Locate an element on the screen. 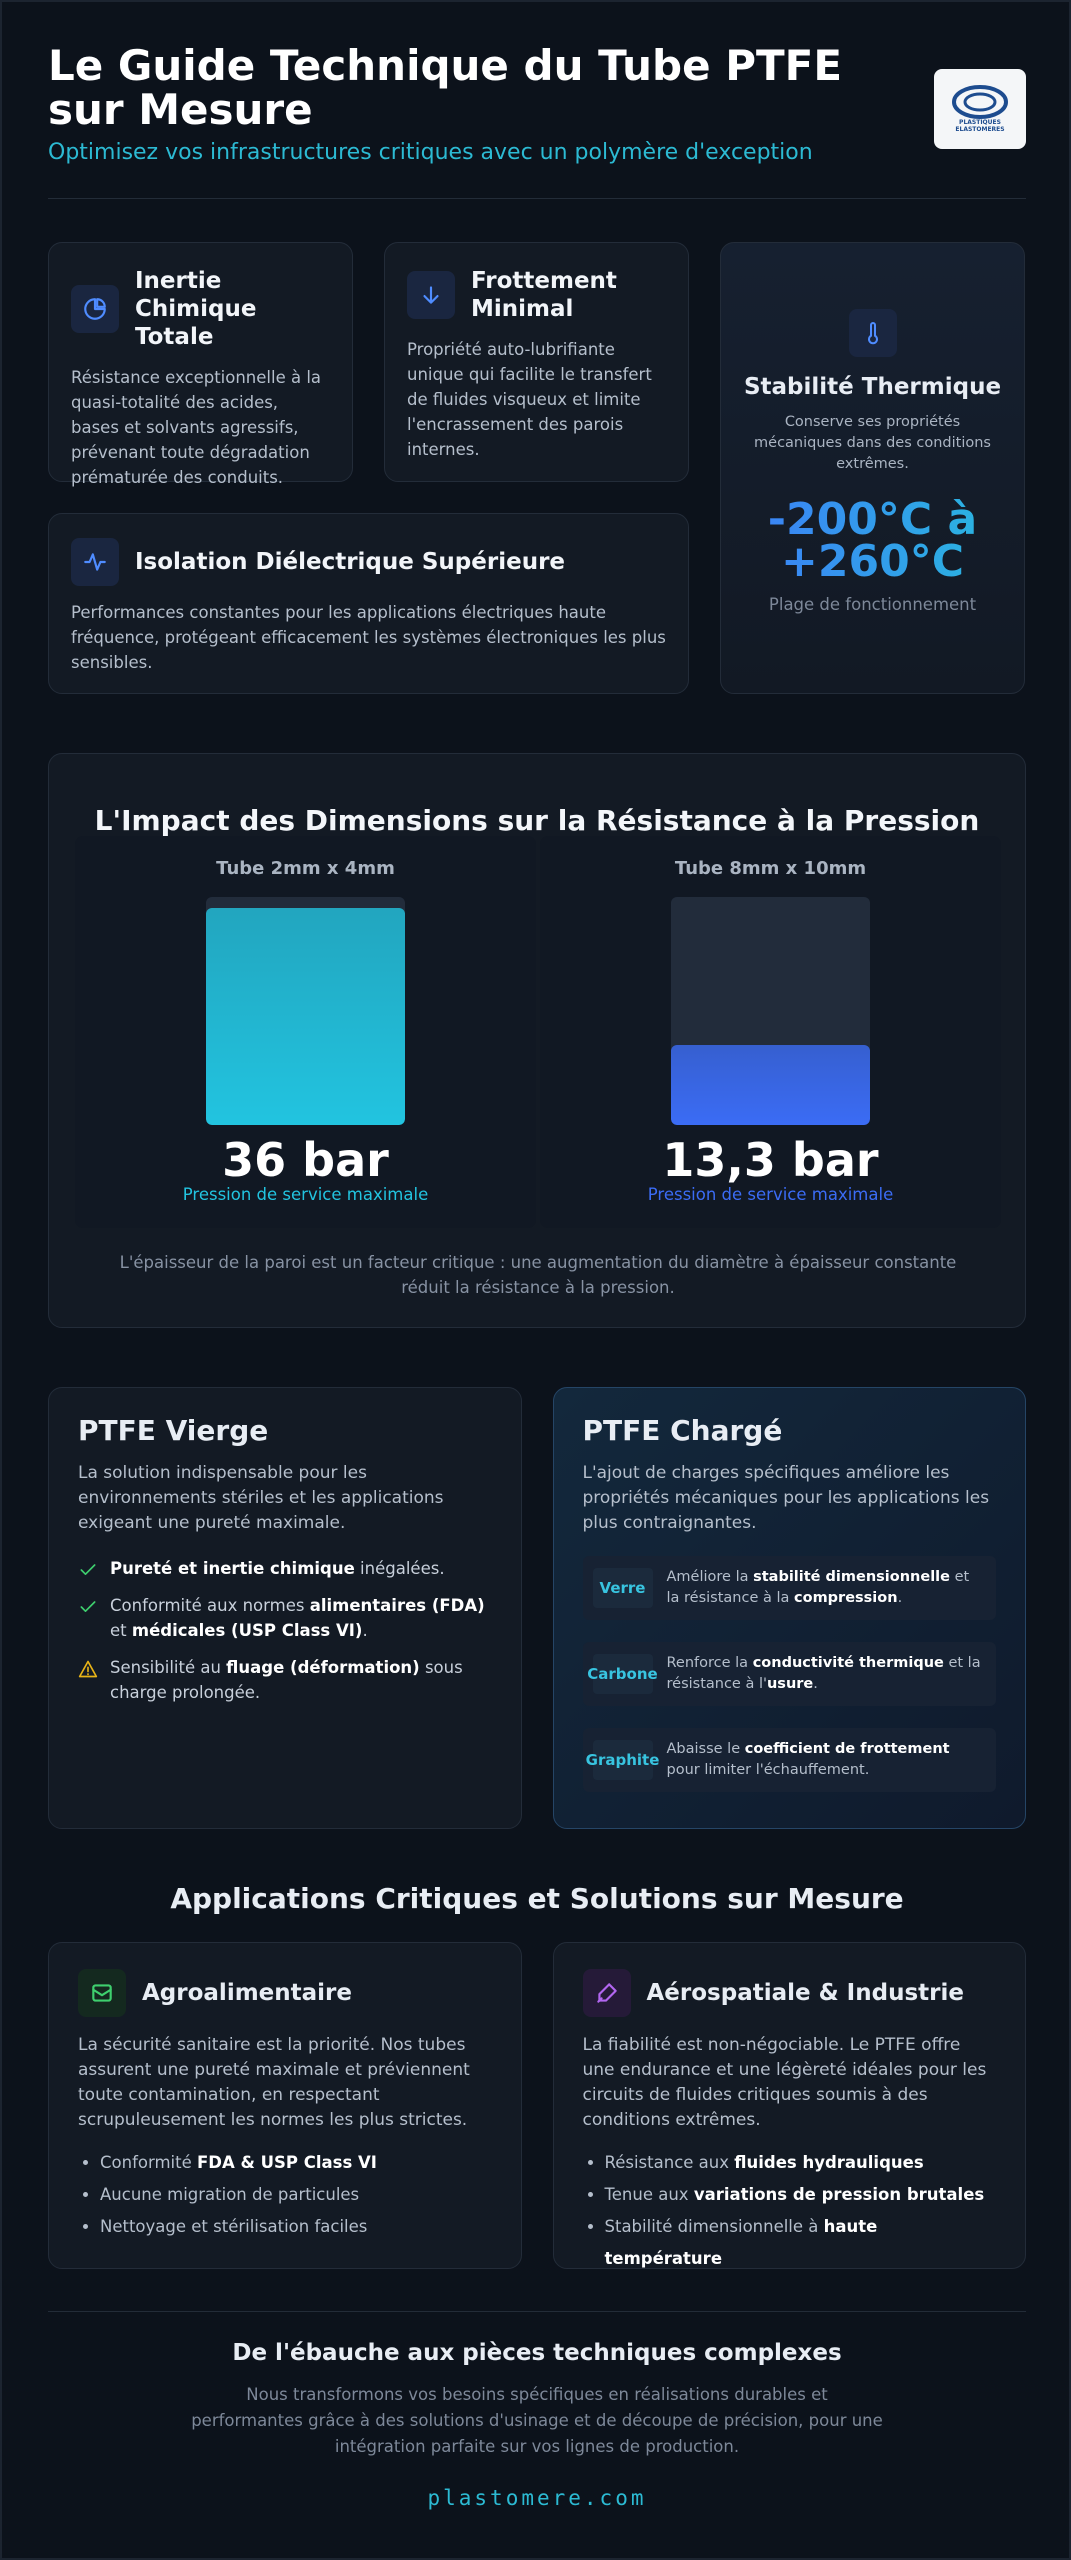  tube-name: Tube 2mm x 4mm is located at coordinates (305, 868).